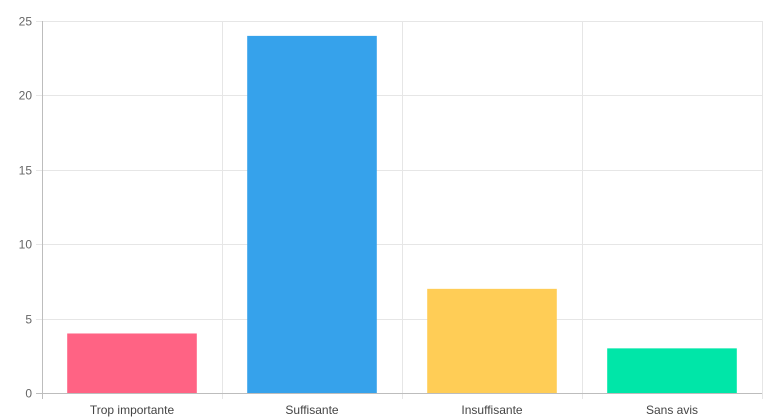 The image size is (769, 420). I want to click on y-tick-label: 10, so click(26, 245).